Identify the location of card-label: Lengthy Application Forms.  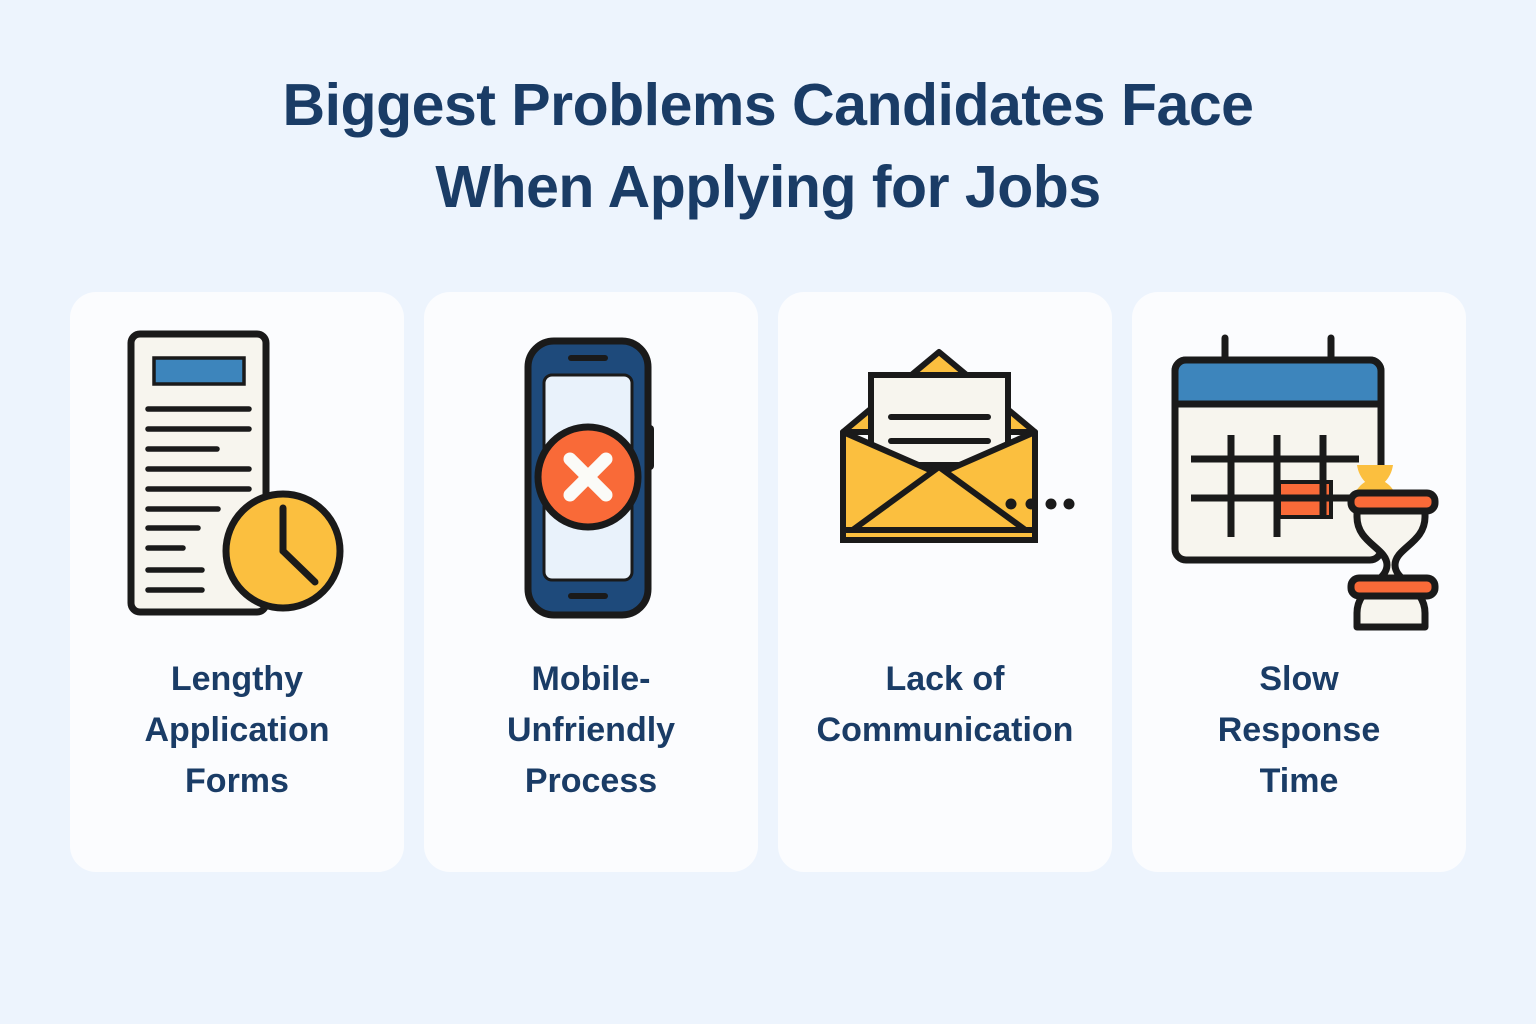
(237, 730).